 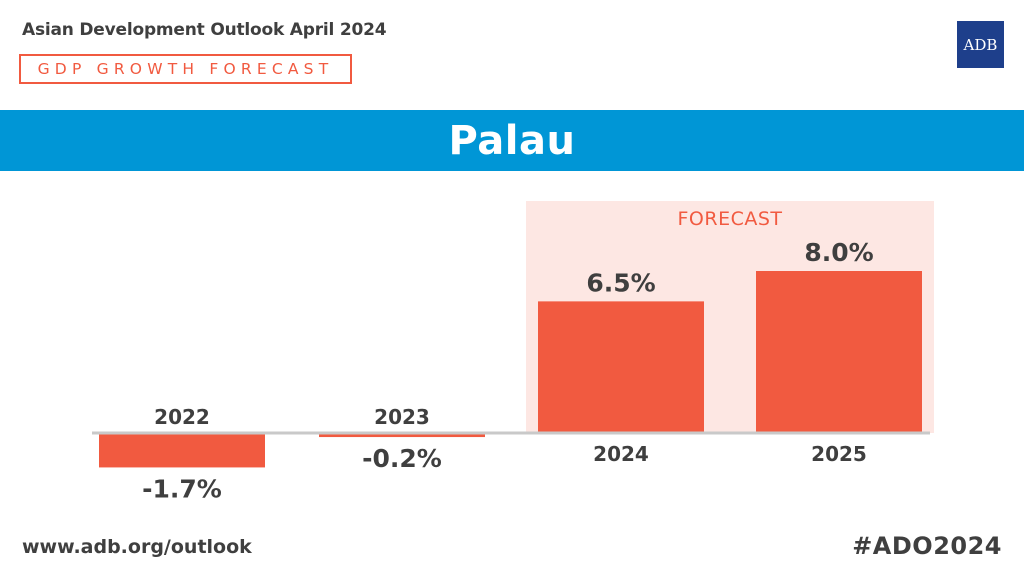 What do you see at coordinates (182, 450) in the screenshot?
I see `bar-2022` at bounding box center [182, 450].